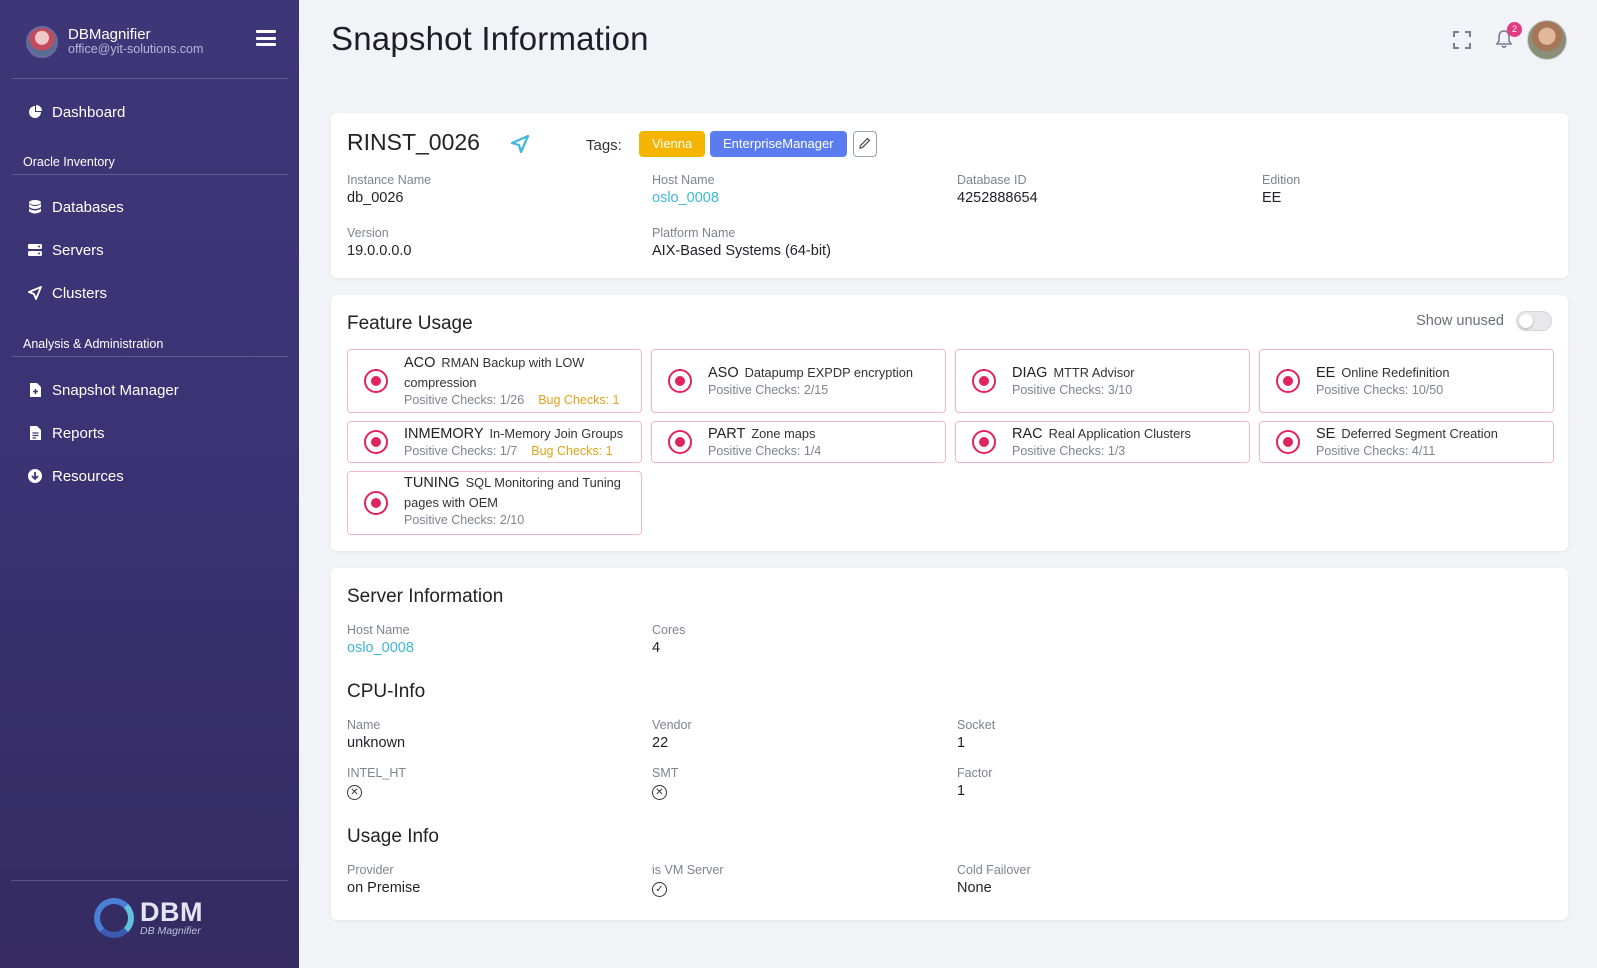 This screenshot has width=1597, height=968. Describe the element at coordinates (659, 792) in the screenshot. I see `x-circle-icon: ✕` at that location.